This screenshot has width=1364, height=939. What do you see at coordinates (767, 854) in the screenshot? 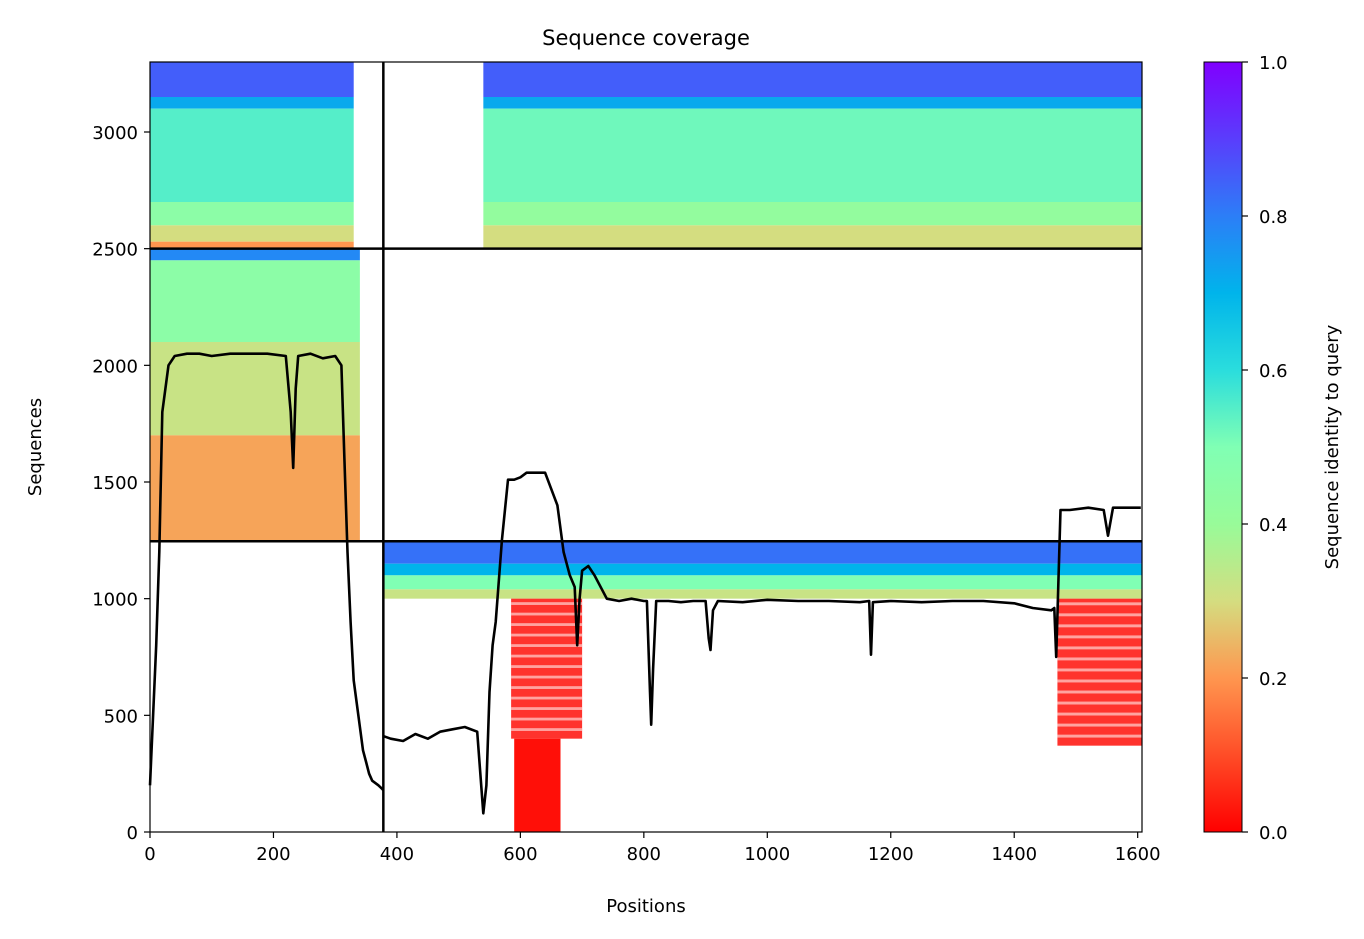
I see `x-tick-label: 1000` at bounding box center [767, 854].